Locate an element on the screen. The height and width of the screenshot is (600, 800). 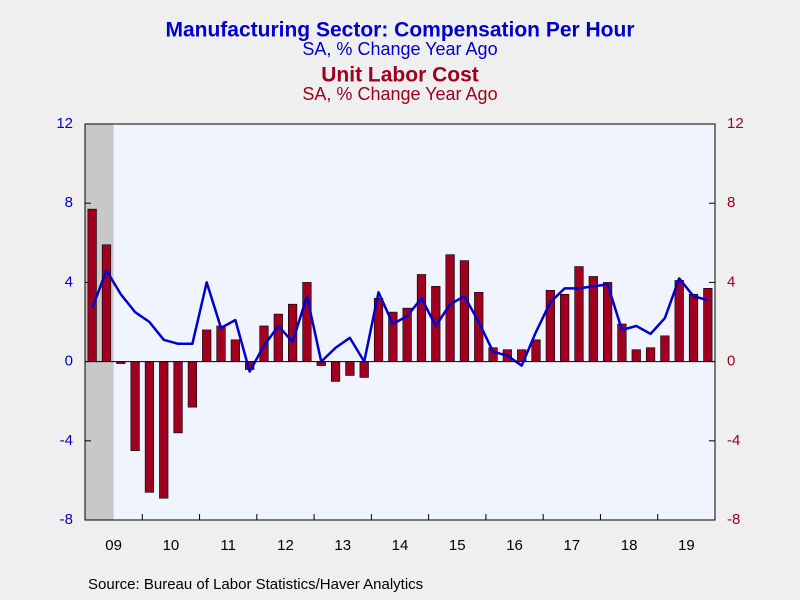
y2-tick-label: 8 is located at coordinates (731, 202).